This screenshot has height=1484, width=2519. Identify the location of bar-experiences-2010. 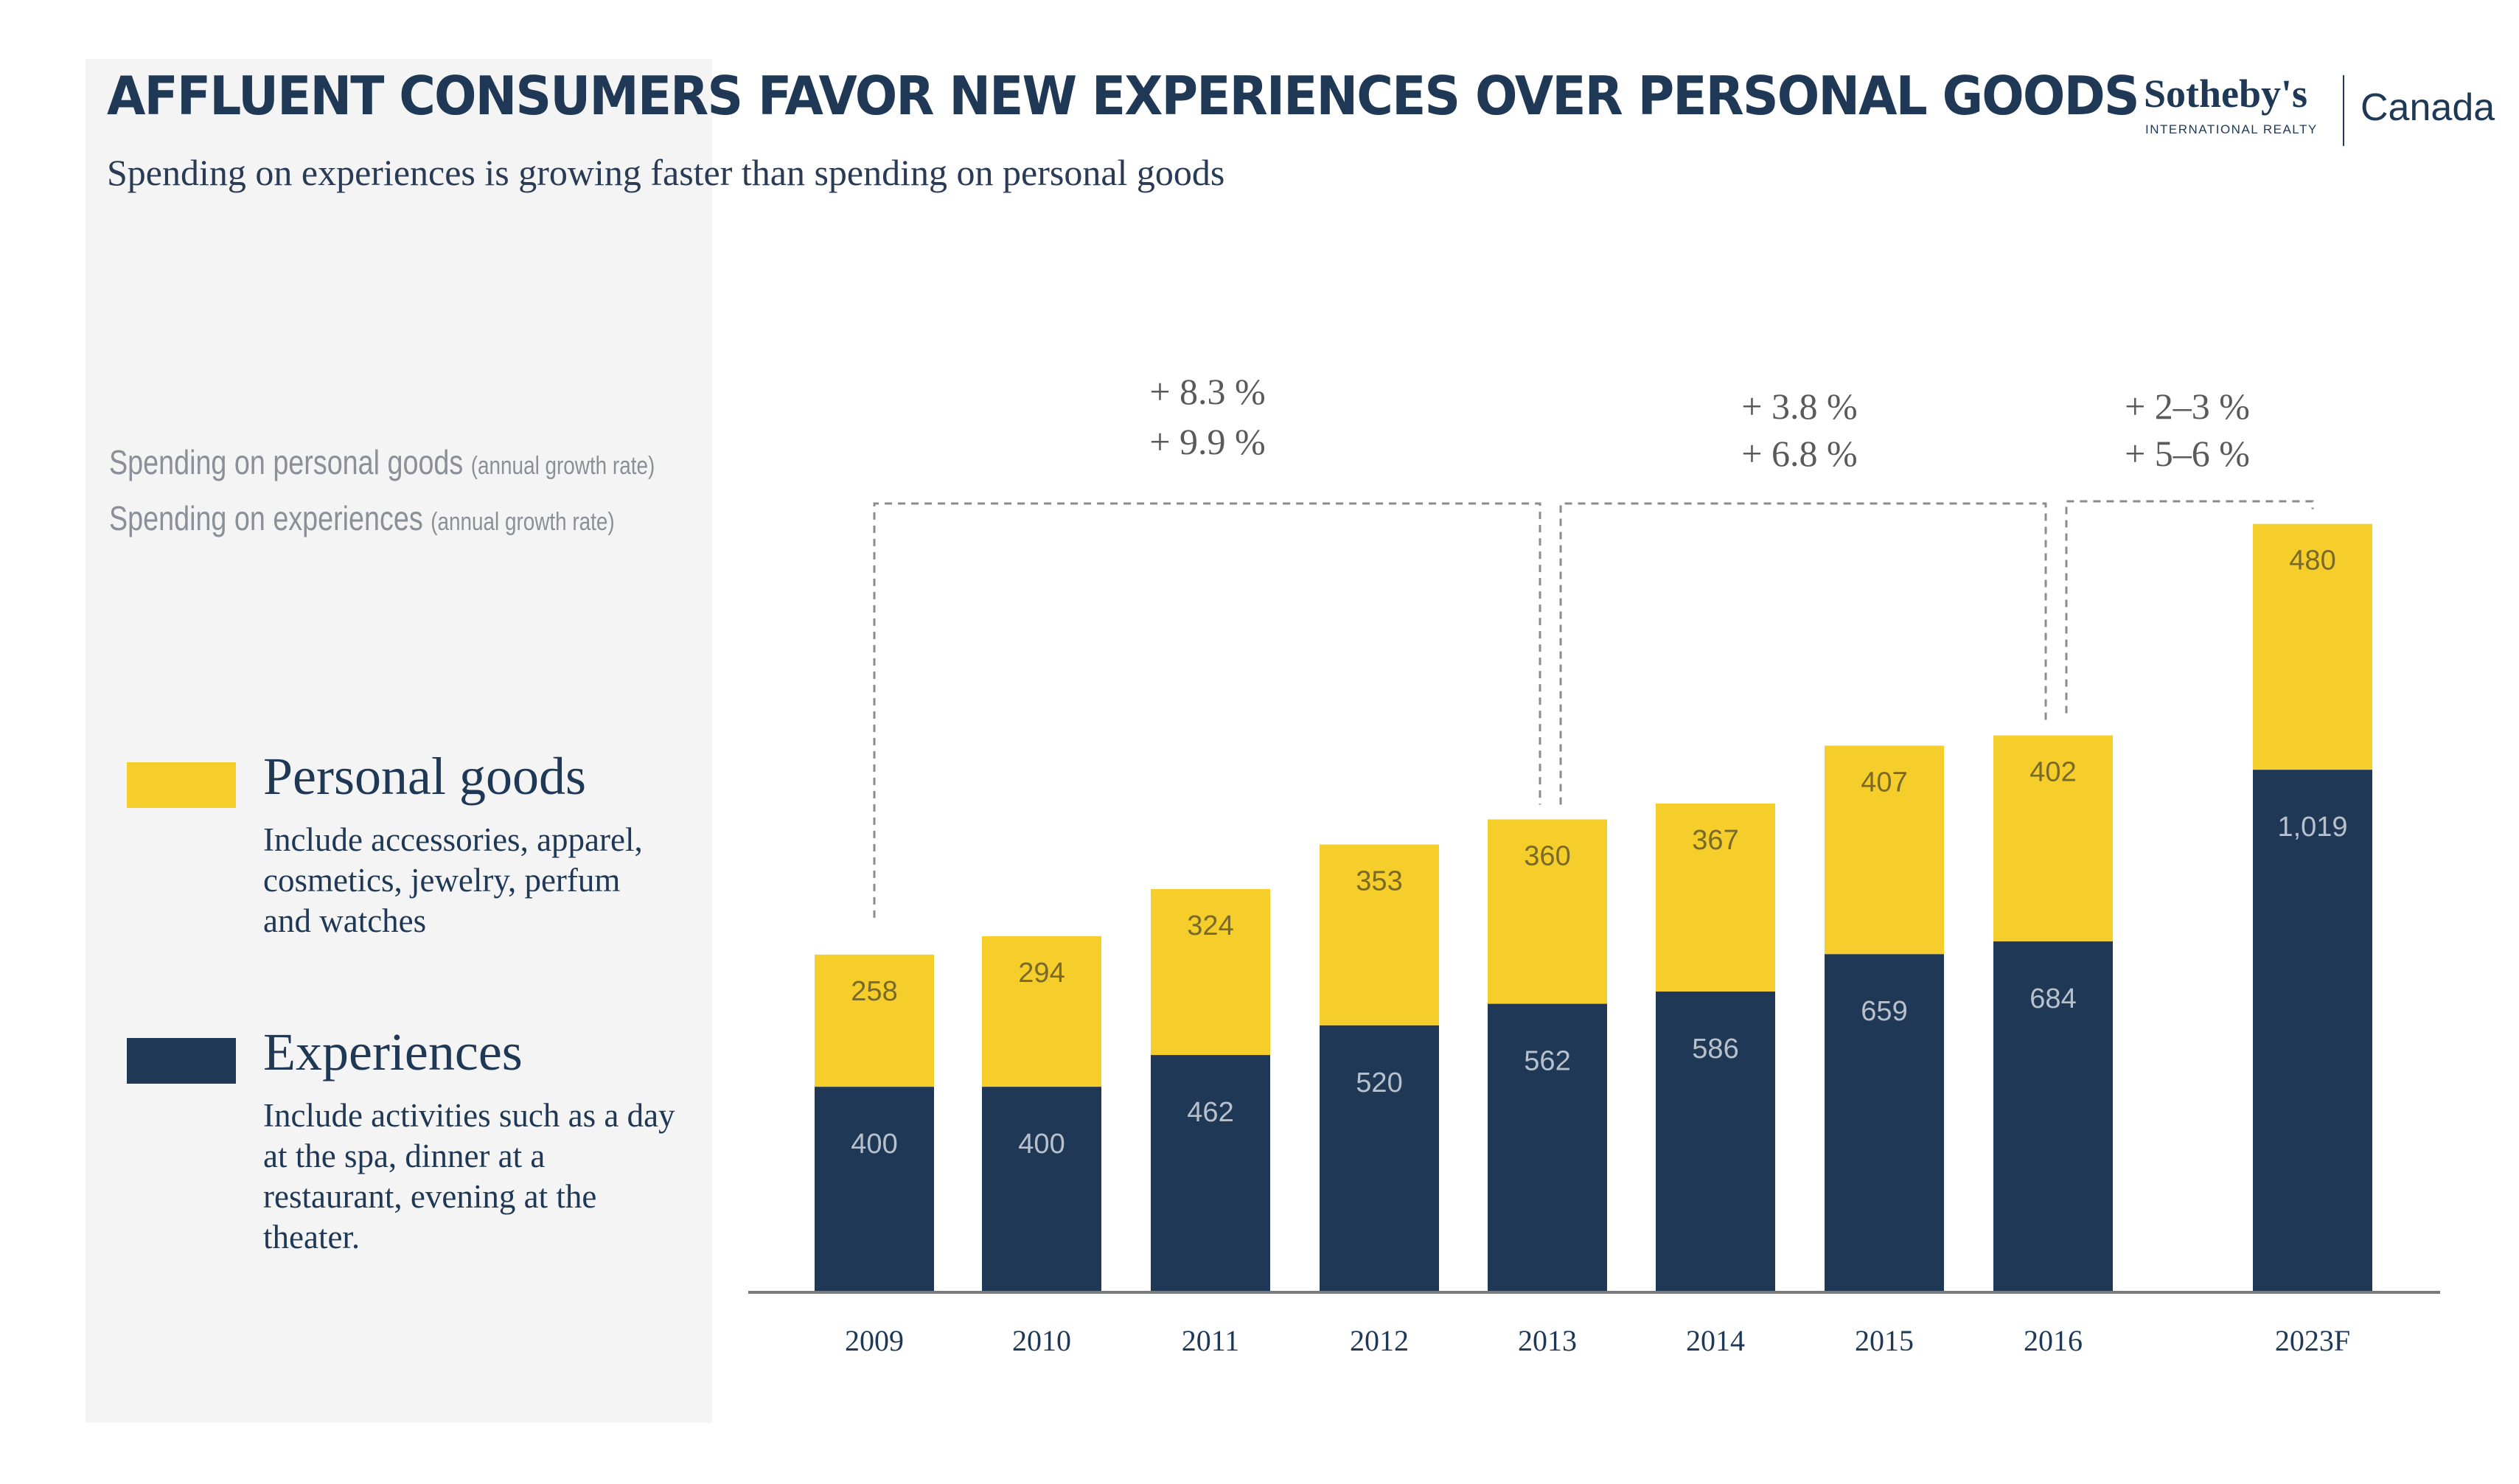
(1041, 1190).